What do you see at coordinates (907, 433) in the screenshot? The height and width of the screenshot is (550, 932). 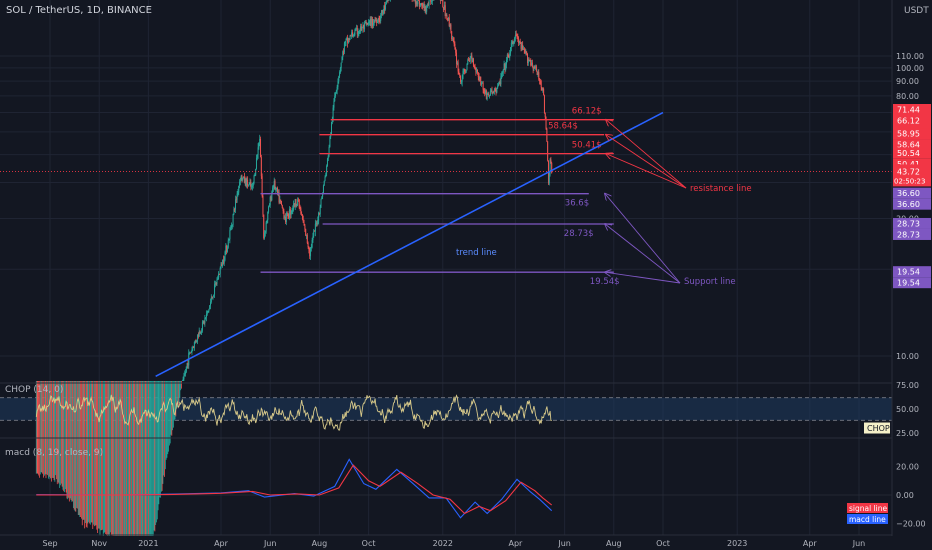 I see `chop-tick: 25.00` at bounding box center [907, 433].